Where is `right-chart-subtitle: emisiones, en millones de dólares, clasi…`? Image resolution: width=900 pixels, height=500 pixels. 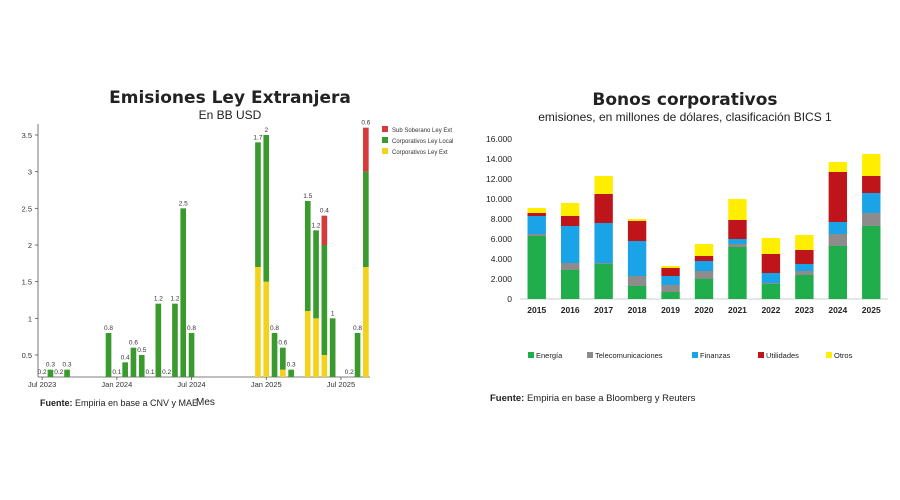 right-chart-subtitle: emisiones, en millones de dólares, clasi… is located at coordinates (685, 117).